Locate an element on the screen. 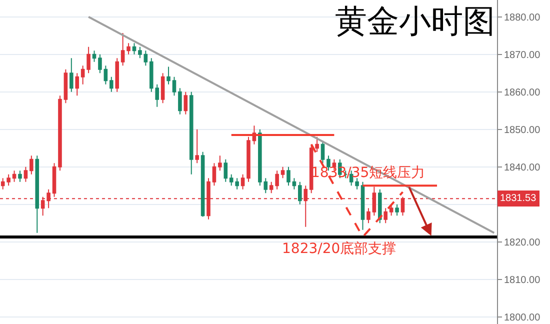 Image resolution: width=550 pixels, height=324 pixels. y-tick-label: 1860.00 is located at coordinates (522, 92).